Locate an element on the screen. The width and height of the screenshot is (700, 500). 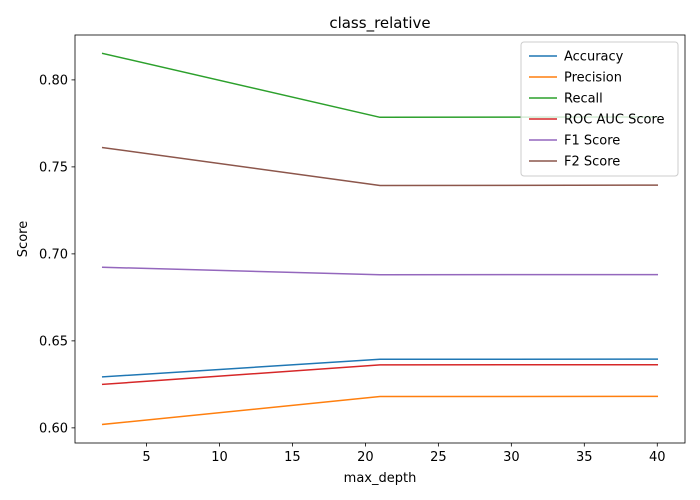
y-axis-ticks: 0.60 0.65 0.70 0.75 0.80 is located at coordinates (57, 254).